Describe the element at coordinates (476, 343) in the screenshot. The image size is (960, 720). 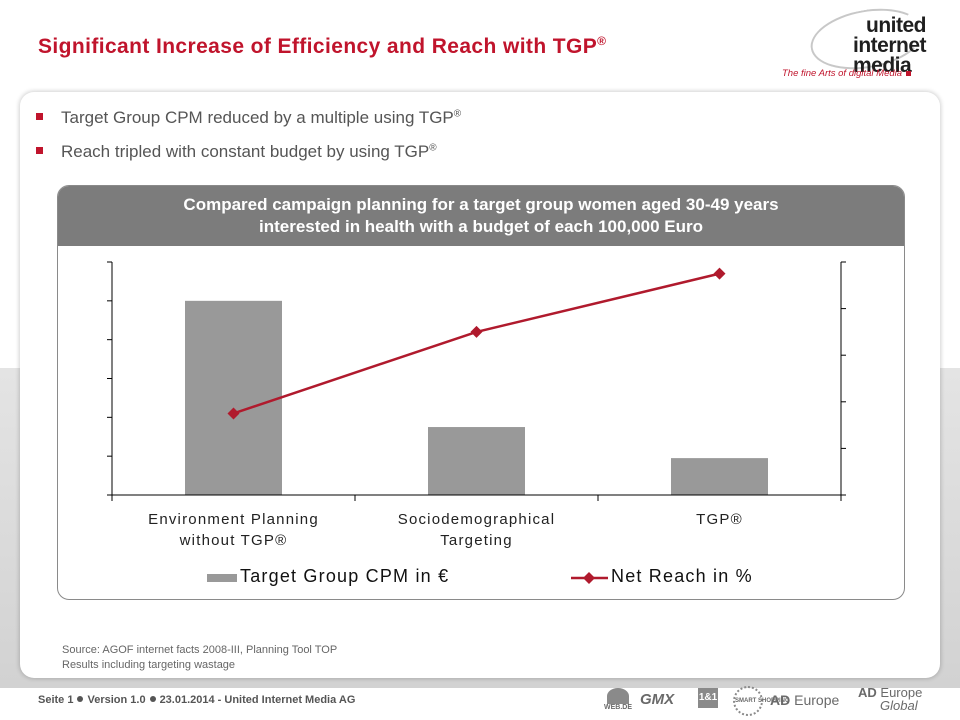
I see `line-net-reach` at that location.